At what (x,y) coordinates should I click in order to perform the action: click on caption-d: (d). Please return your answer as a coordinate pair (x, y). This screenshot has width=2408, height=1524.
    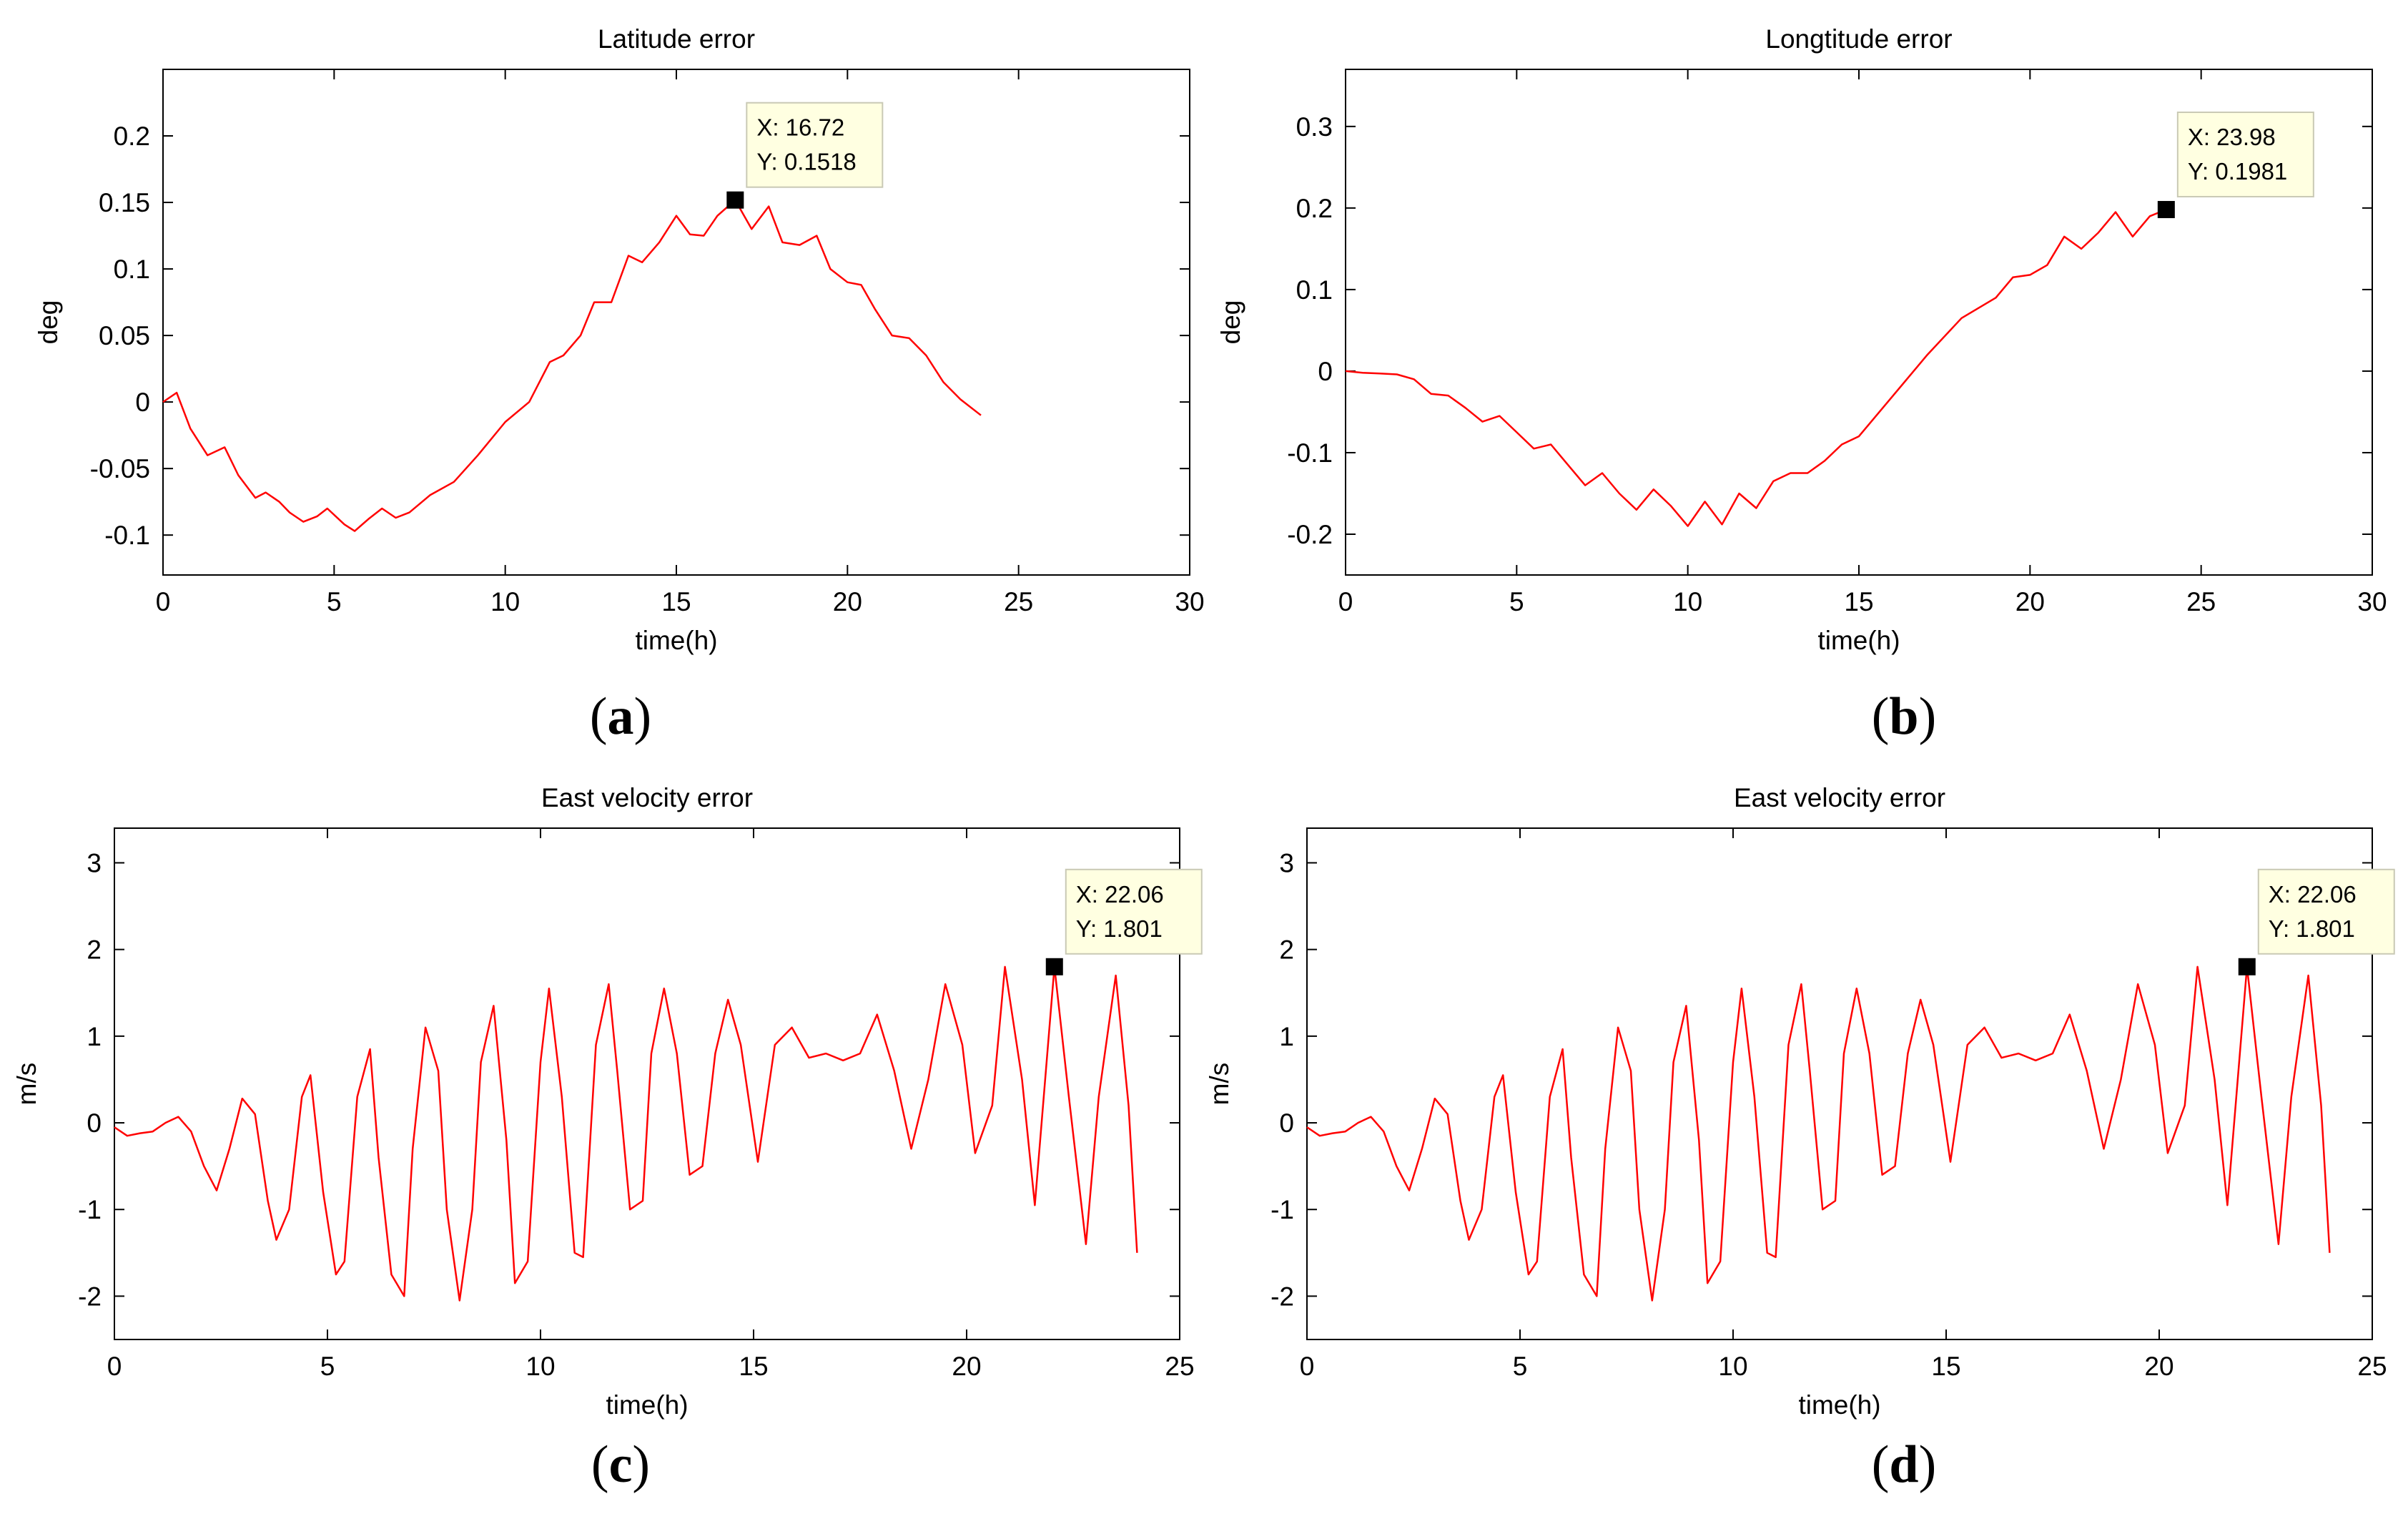
    Looking at the image, I should click on (1904, 1464).